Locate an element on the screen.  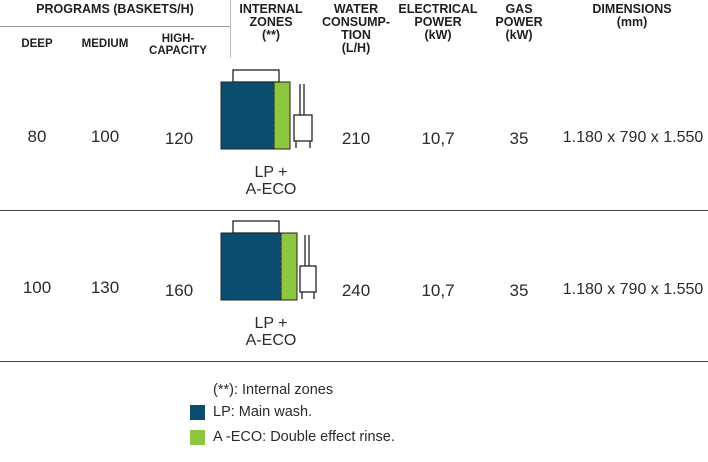
header-deep: DEEP is located at coordinates (37, 44).